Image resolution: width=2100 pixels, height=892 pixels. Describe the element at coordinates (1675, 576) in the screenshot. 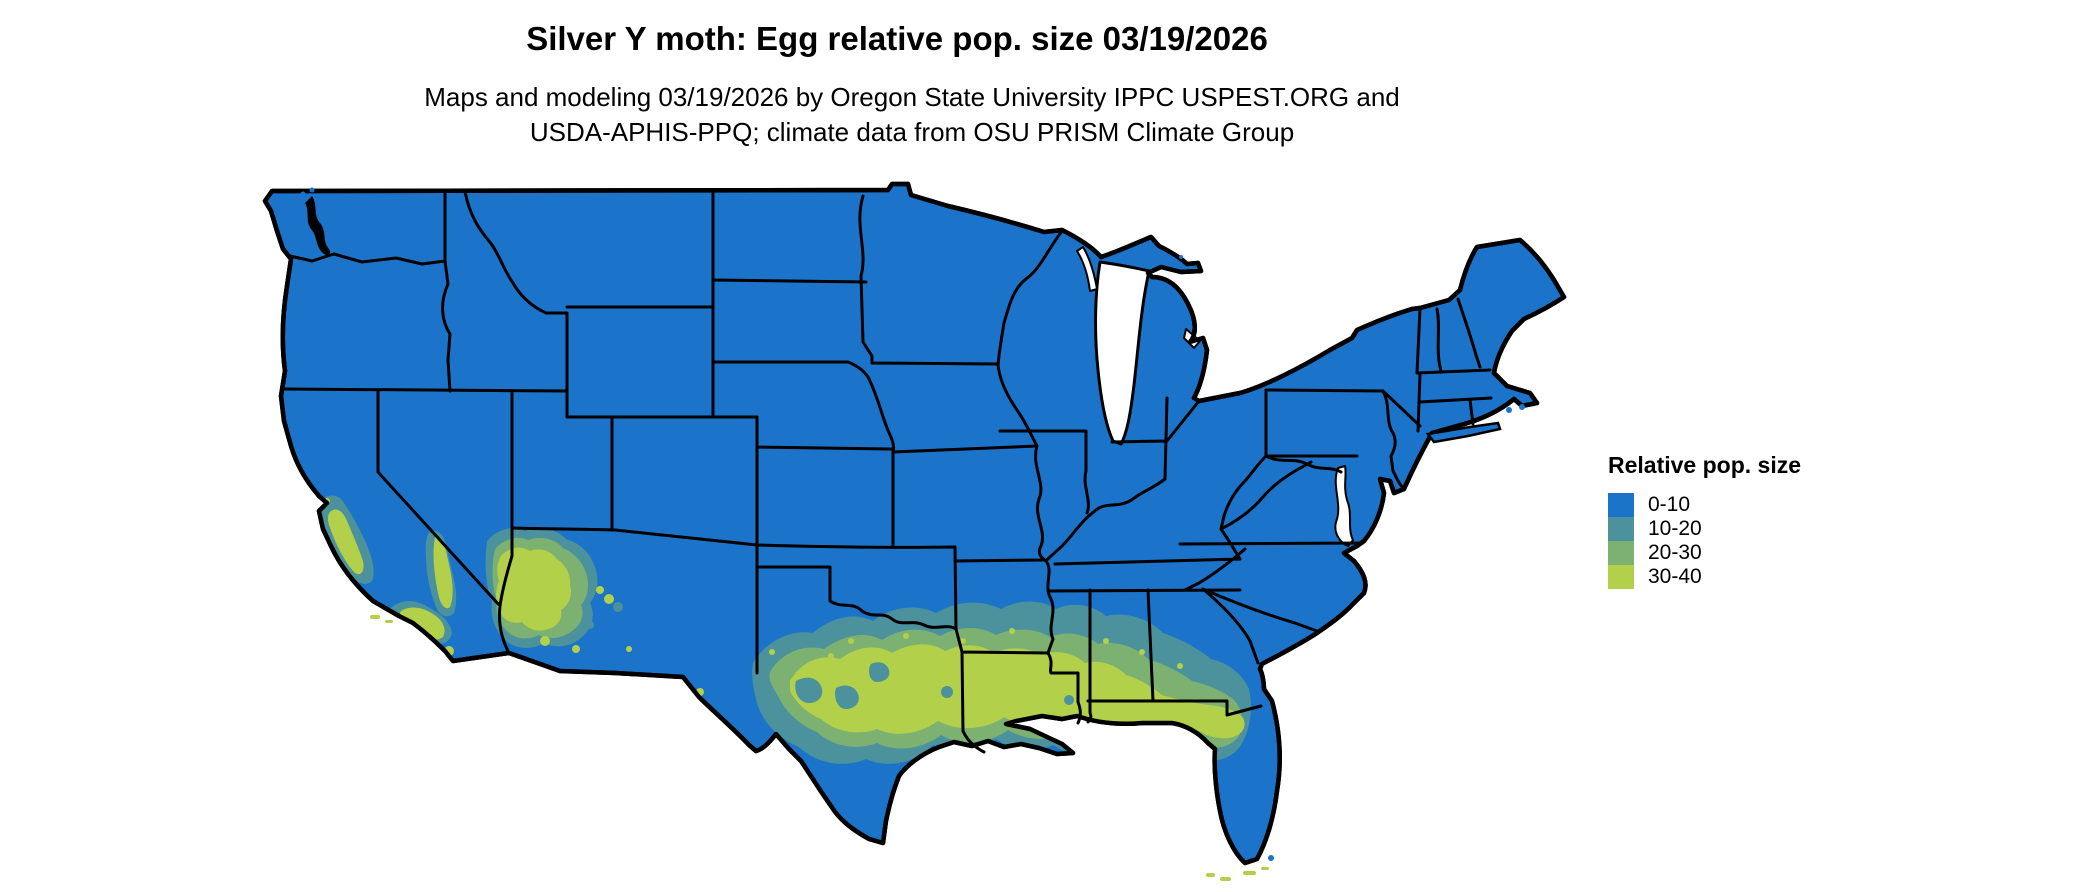

I see `legend-label: 30-40` at that location.